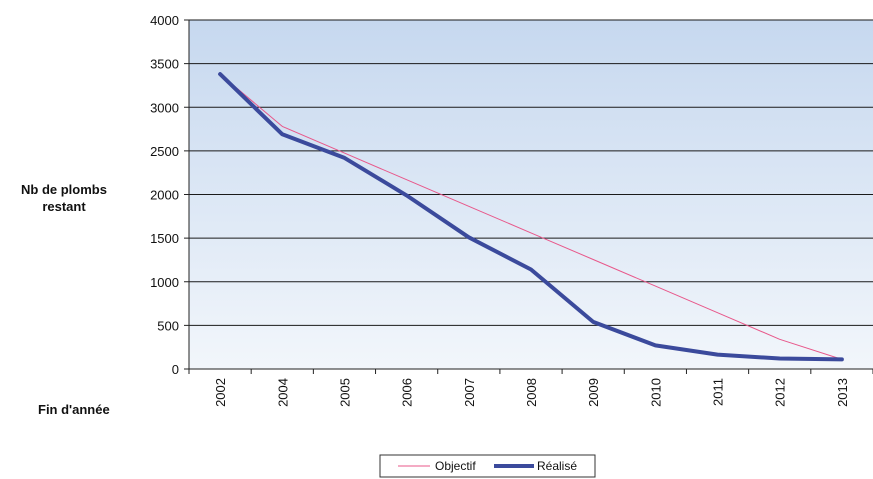 This screenshot has height=479, width=873. I want to click on x-tick-label-2008: 2008, so click(531, 392).